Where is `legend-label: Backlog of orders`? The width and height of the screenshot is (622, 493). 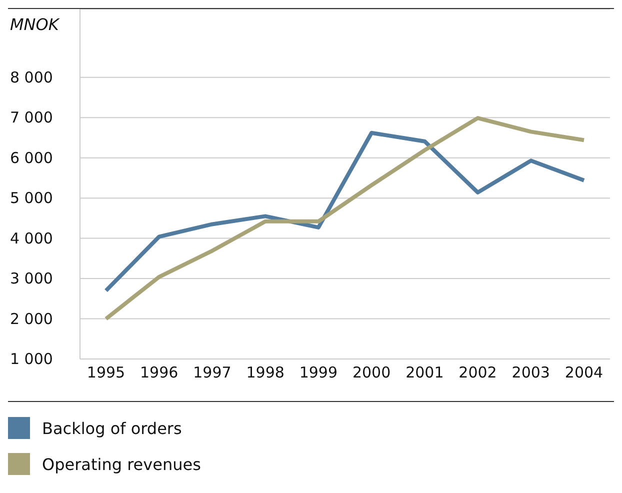
legend-label: Backlog of orders is located at coordinates (112, 428).